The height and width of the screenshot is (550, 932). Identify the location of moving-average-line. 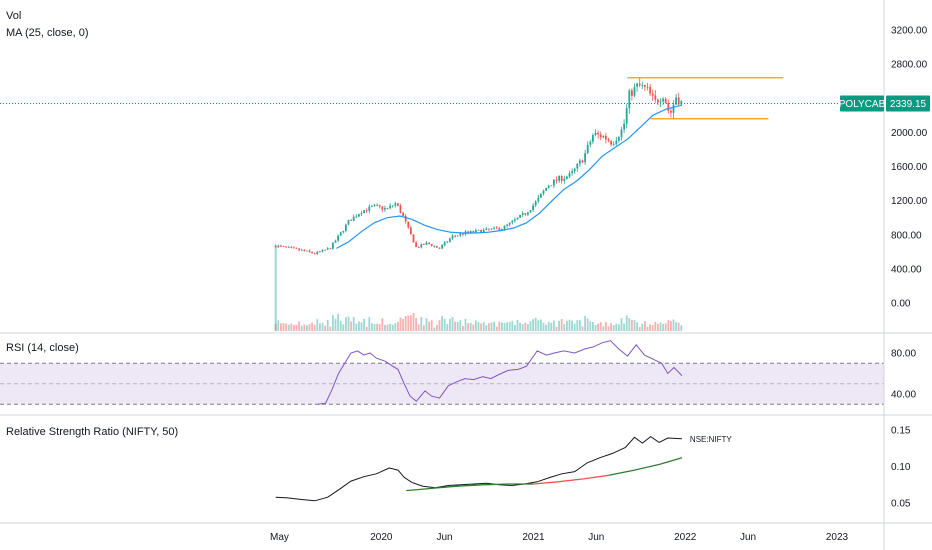
(509, 176).